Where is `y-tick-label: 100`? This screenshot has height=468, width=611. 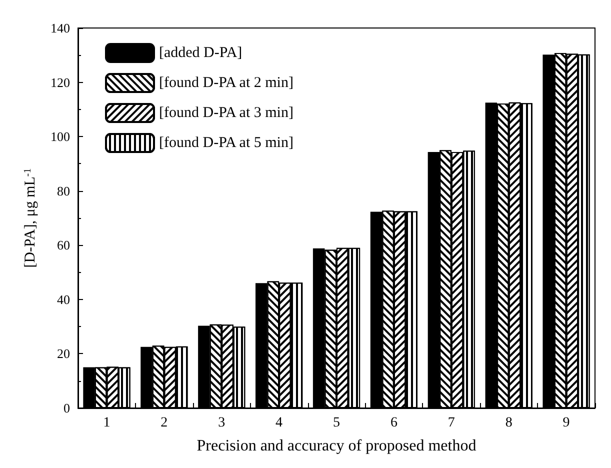 y-tick-label: 100 is located at coordinates (60, 136).